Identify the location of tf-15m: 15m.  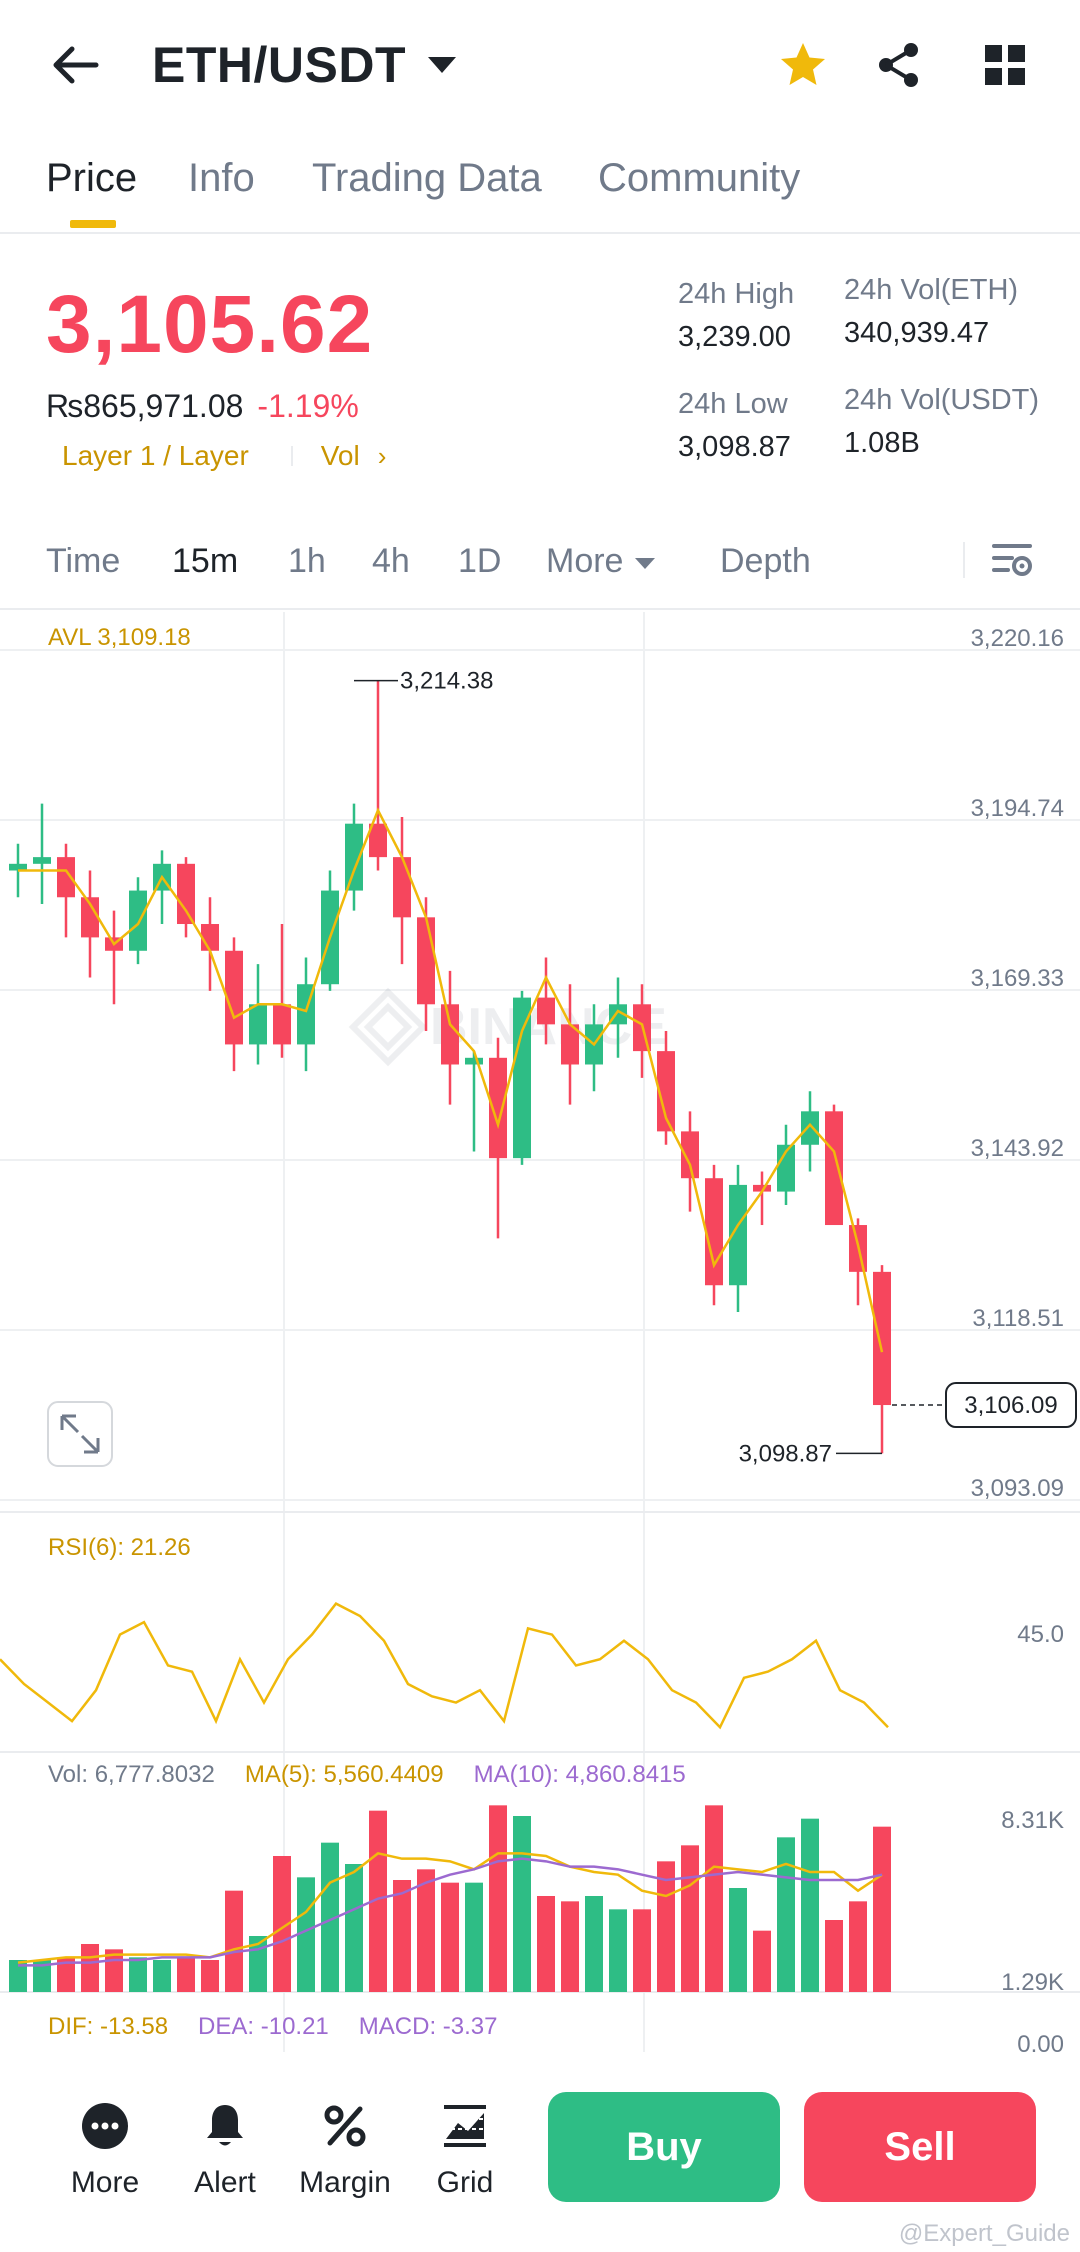
(205, 561).